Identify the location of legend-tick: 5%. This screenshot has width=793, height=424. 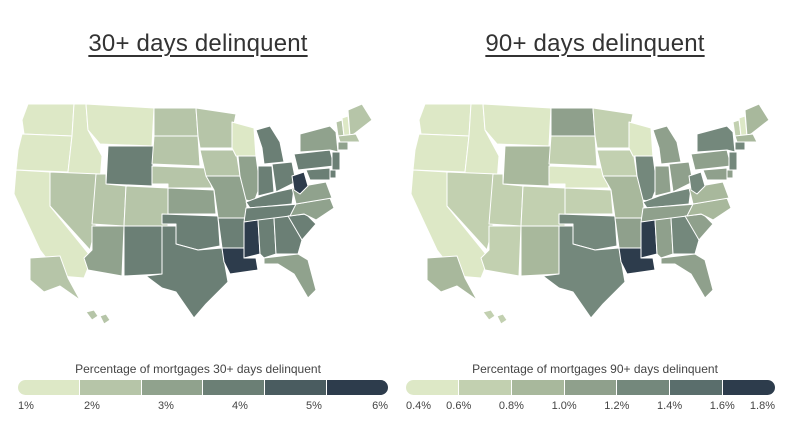
(314, 406).